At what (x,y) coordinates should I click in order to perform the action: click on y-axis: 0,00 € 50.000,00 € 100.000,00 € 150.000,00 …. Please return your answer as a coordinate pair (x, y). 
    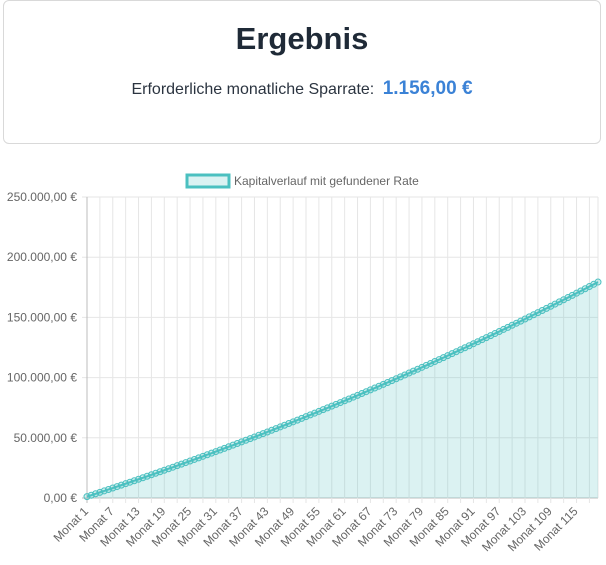
    Looking at the image, I should click on (42, 347).